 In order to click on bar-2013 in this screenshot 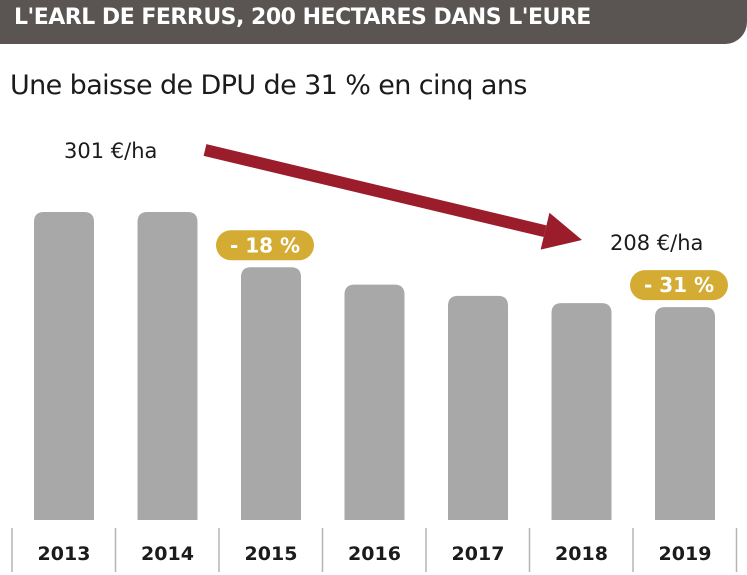, I will do `click(64, 366)`.